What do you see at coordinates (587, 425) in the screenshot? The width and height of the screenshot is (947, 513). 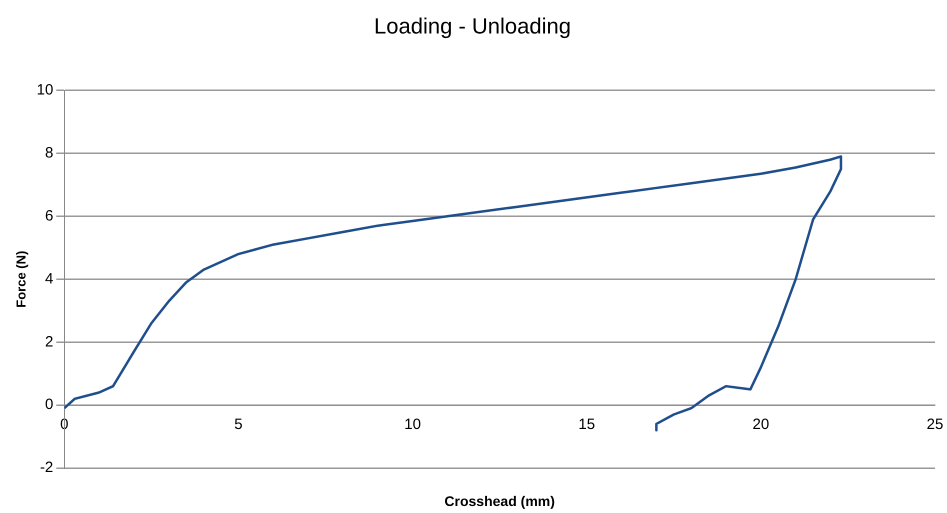 I see `x-tick-label: 15` at bounding box center [587, 425].